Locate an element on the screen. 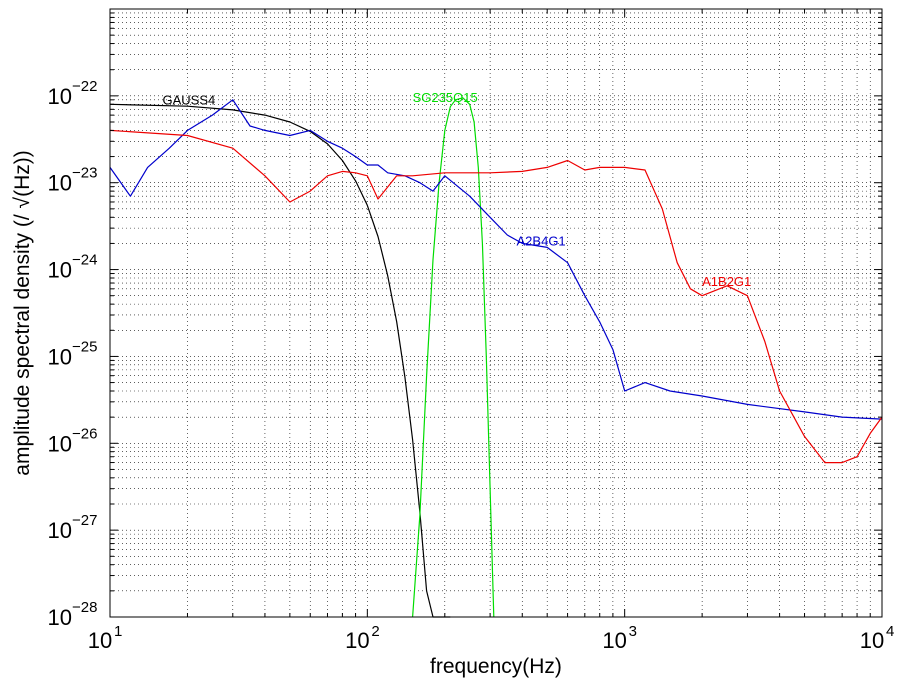 The width and height of the screenshot is (904, 688). x-tick-exponent: 2 is located at coordinates (375, 631).